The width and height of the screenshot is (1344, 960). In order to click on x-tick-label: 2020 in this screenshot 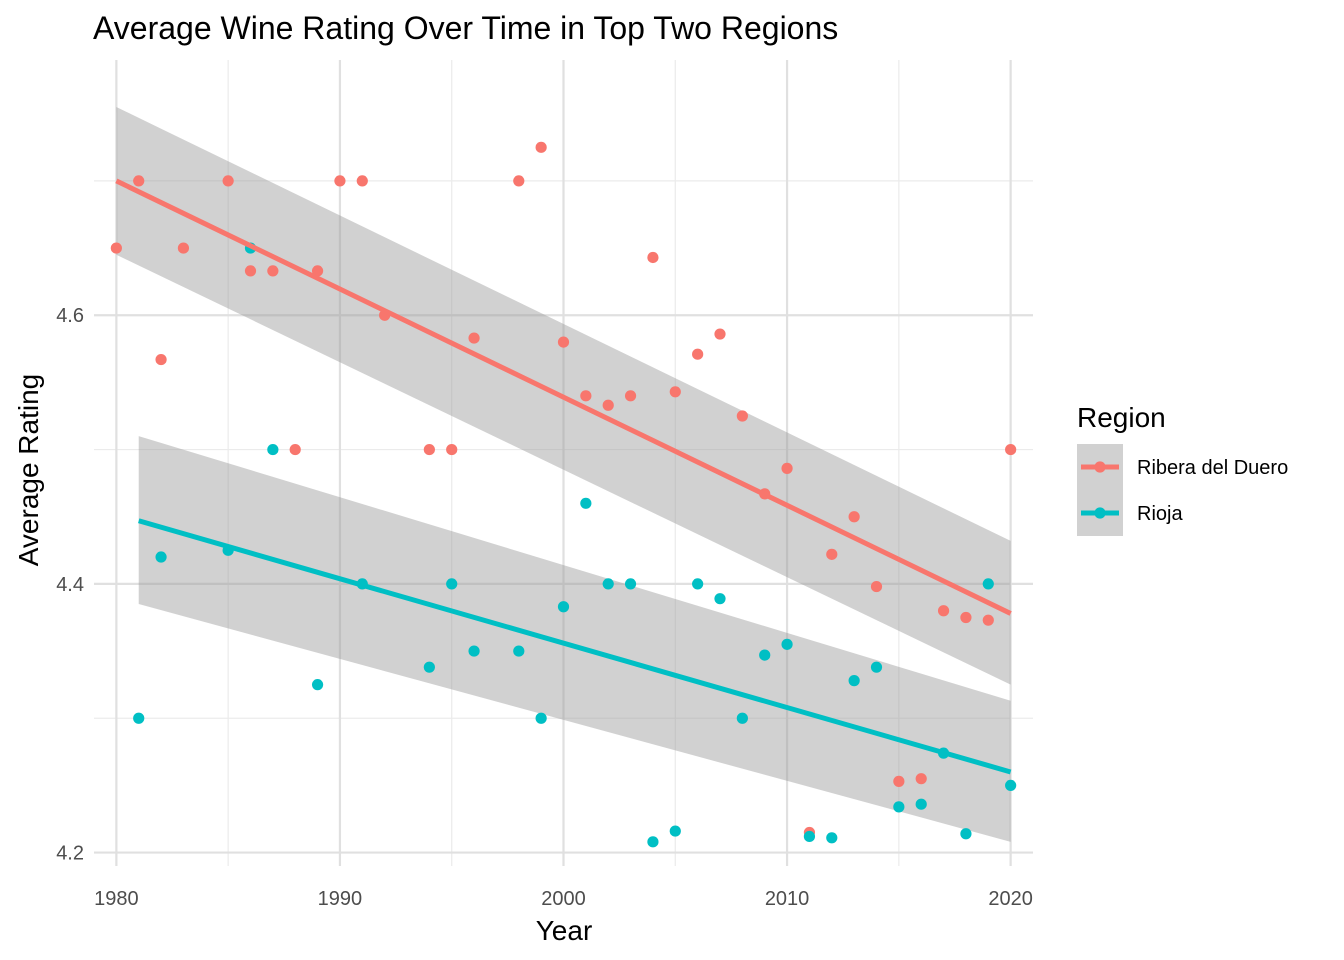, I will do `click(1010, 899)`.